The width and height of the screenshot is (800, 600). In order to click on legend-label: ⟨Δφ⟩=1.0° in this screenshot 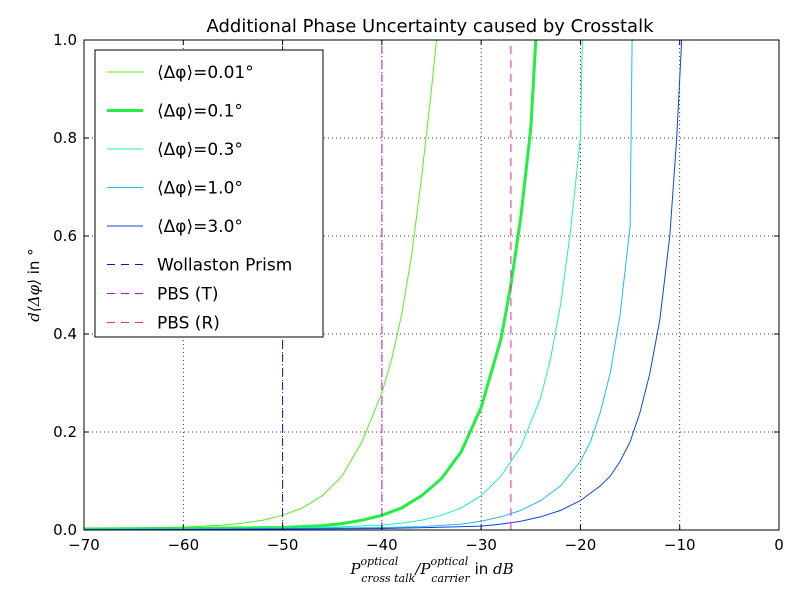, I will do `click(200, 189)`.